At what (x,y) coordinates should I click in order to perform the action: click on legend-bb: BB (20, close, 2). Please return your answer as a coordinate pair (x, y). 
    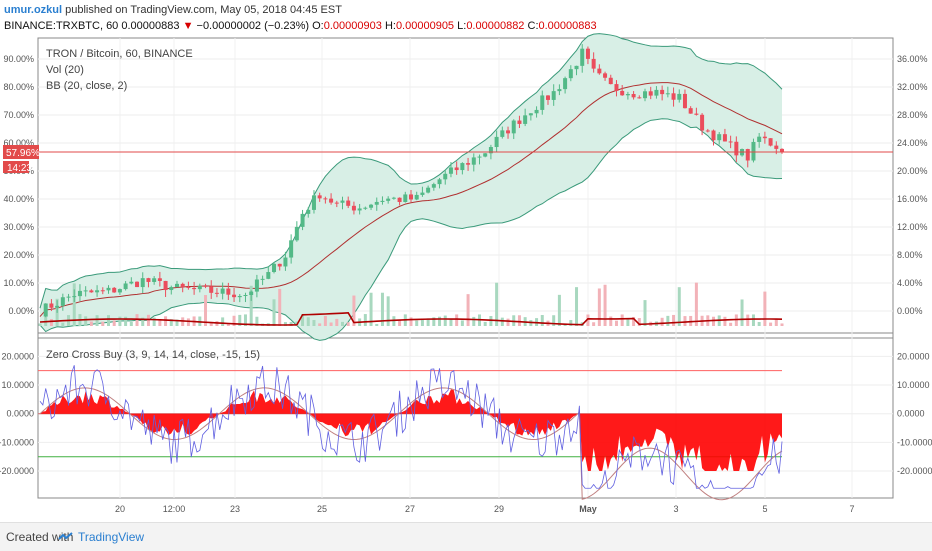
    Looking at the image, I should click on (86, 86).